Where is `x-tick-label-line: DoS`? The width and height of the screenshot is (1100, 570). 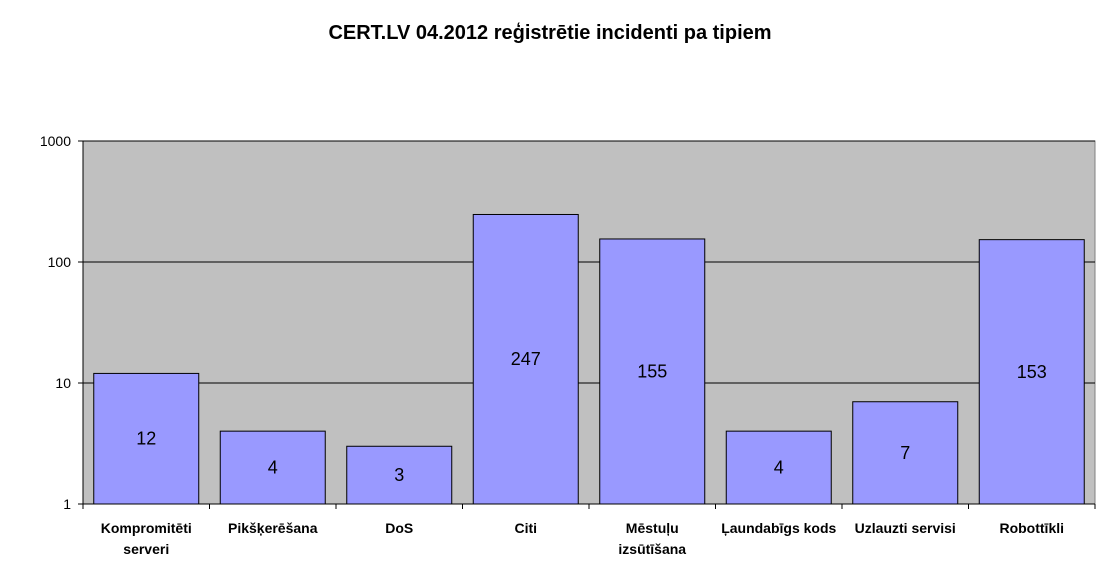
x-tick-label-line: DoS is located at coordinates (399, 528).